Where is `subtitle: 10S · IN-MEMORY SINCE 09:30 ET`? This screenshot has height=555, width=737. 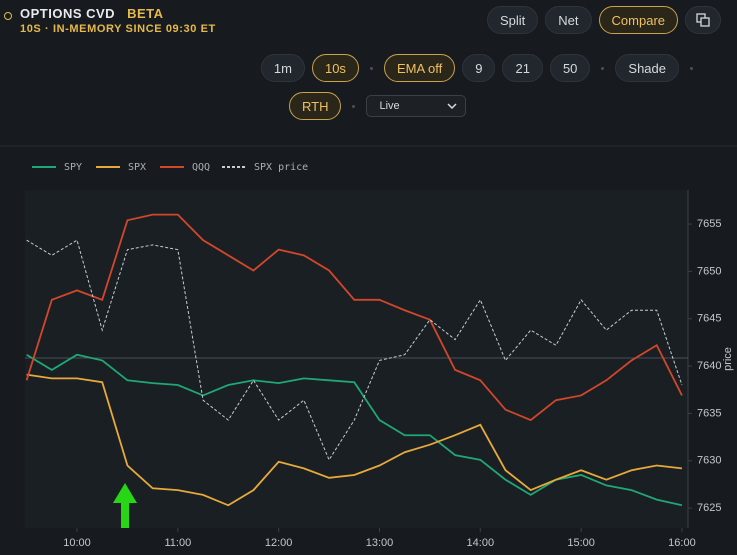
subtitle: 10S · IN-MEMORY SINCE 09:30 ET is located at coordinates (118, 29).